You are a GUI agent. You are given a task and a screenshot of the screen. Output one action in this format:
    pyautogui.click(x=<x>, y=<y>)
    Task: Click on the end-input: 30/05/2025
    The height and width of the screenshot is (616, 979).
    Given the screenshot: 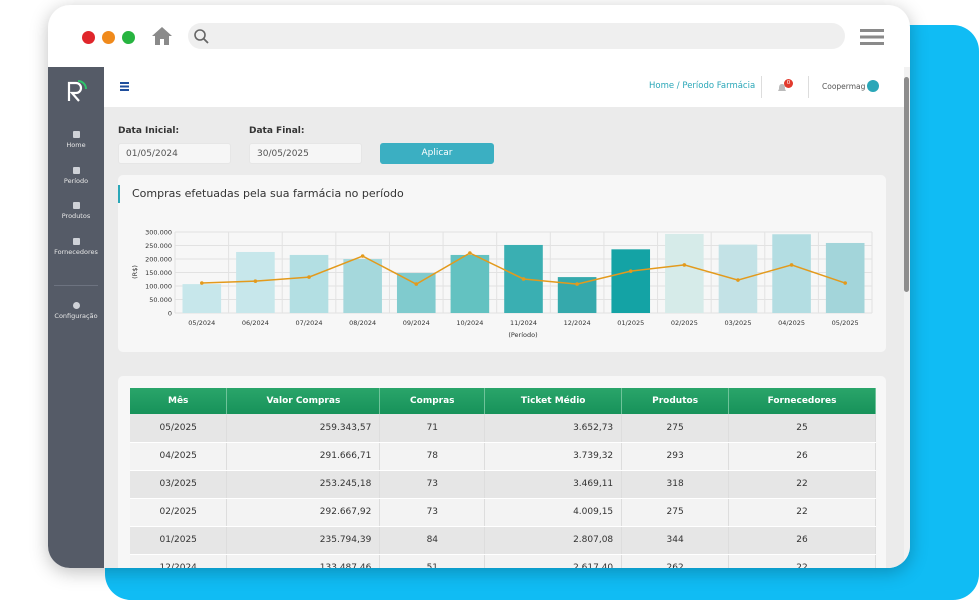 What is the action you would take?
    pyautogui.click(x=305, y=153)
    